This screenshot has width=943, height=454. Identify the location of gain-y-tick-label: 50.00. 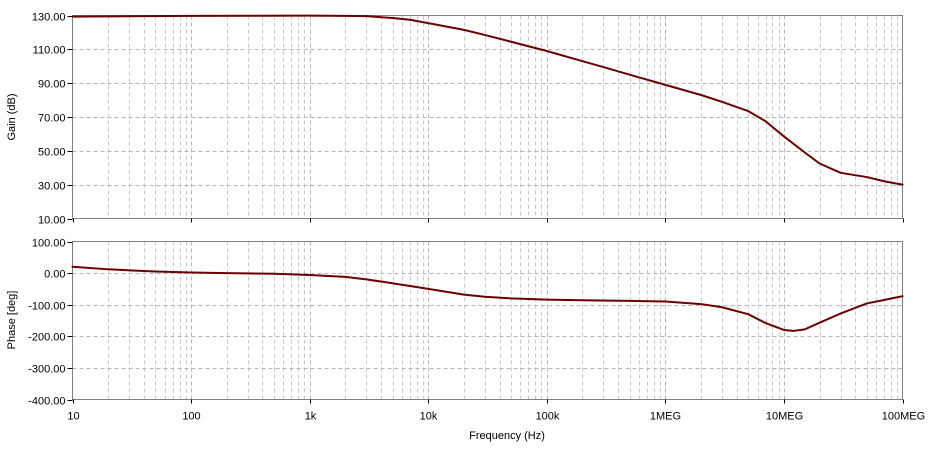
(52, 153).